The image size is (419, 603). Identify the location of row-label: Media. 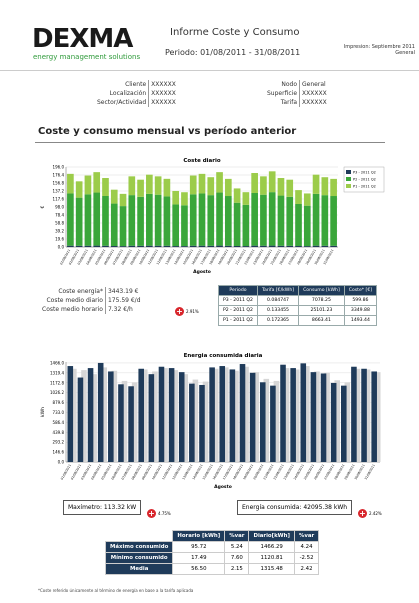
(139, 569).